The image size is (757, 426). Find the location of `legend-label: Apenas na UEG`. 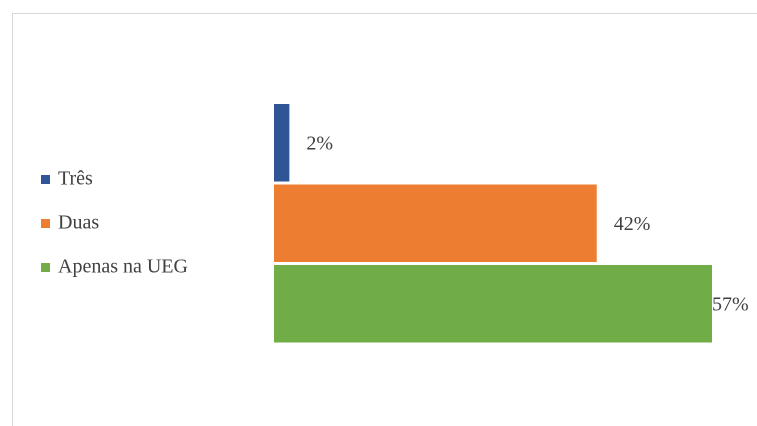

legend-label: Apenas na UEG is located at coordinates (123, 267).